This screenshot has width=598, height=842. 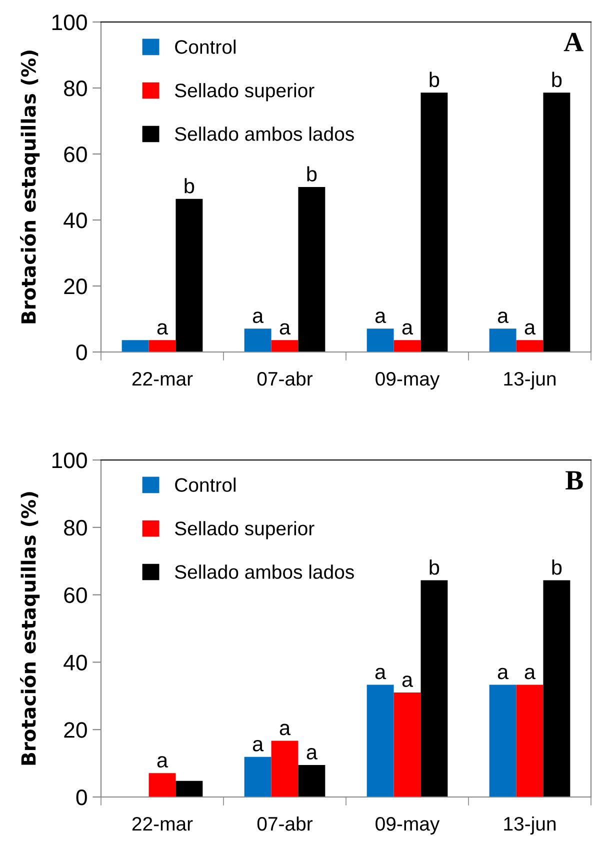 What do you see at coordinates (574, 480) in the screenshot?
I see `annotation: B` at bounding box center [574, 480].